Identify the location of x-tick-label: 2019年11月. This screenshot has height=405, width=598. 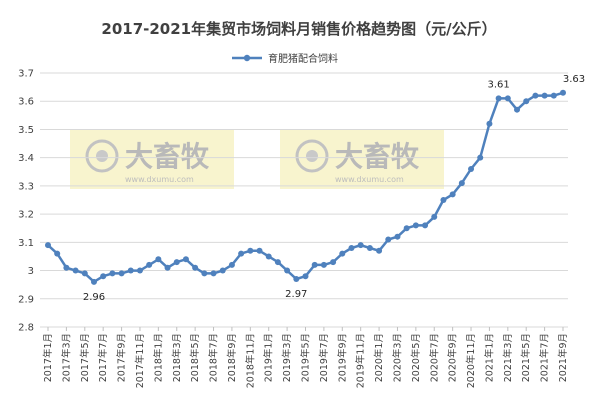
(361, 360).